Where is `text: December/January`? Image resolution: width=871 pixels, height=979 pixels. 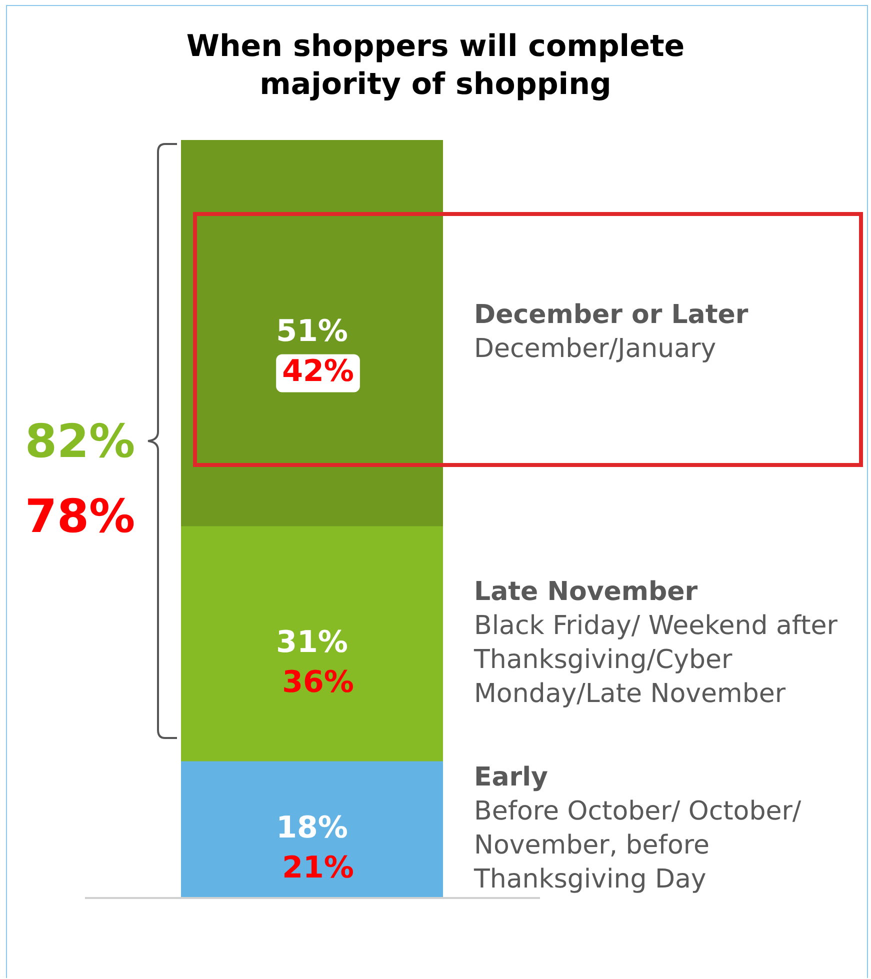 text: December/January is located at coordinates (595, 349).